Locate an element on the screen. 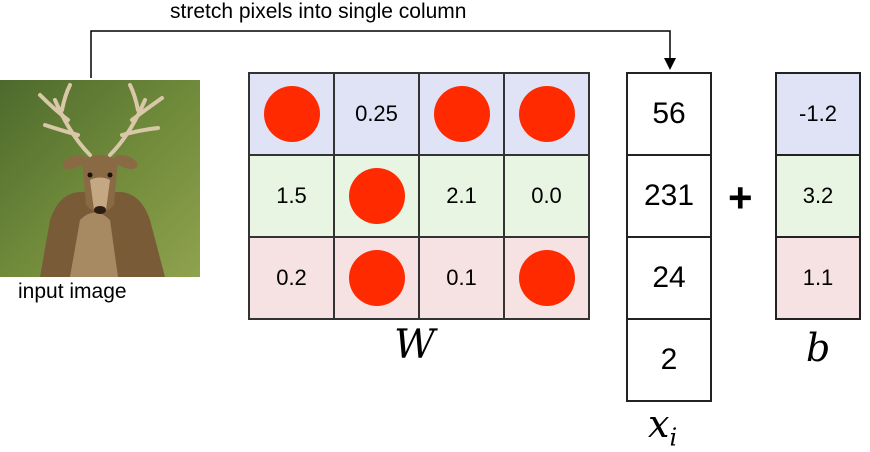  weight-value: 0.2 is located at coordinates (291, 277).